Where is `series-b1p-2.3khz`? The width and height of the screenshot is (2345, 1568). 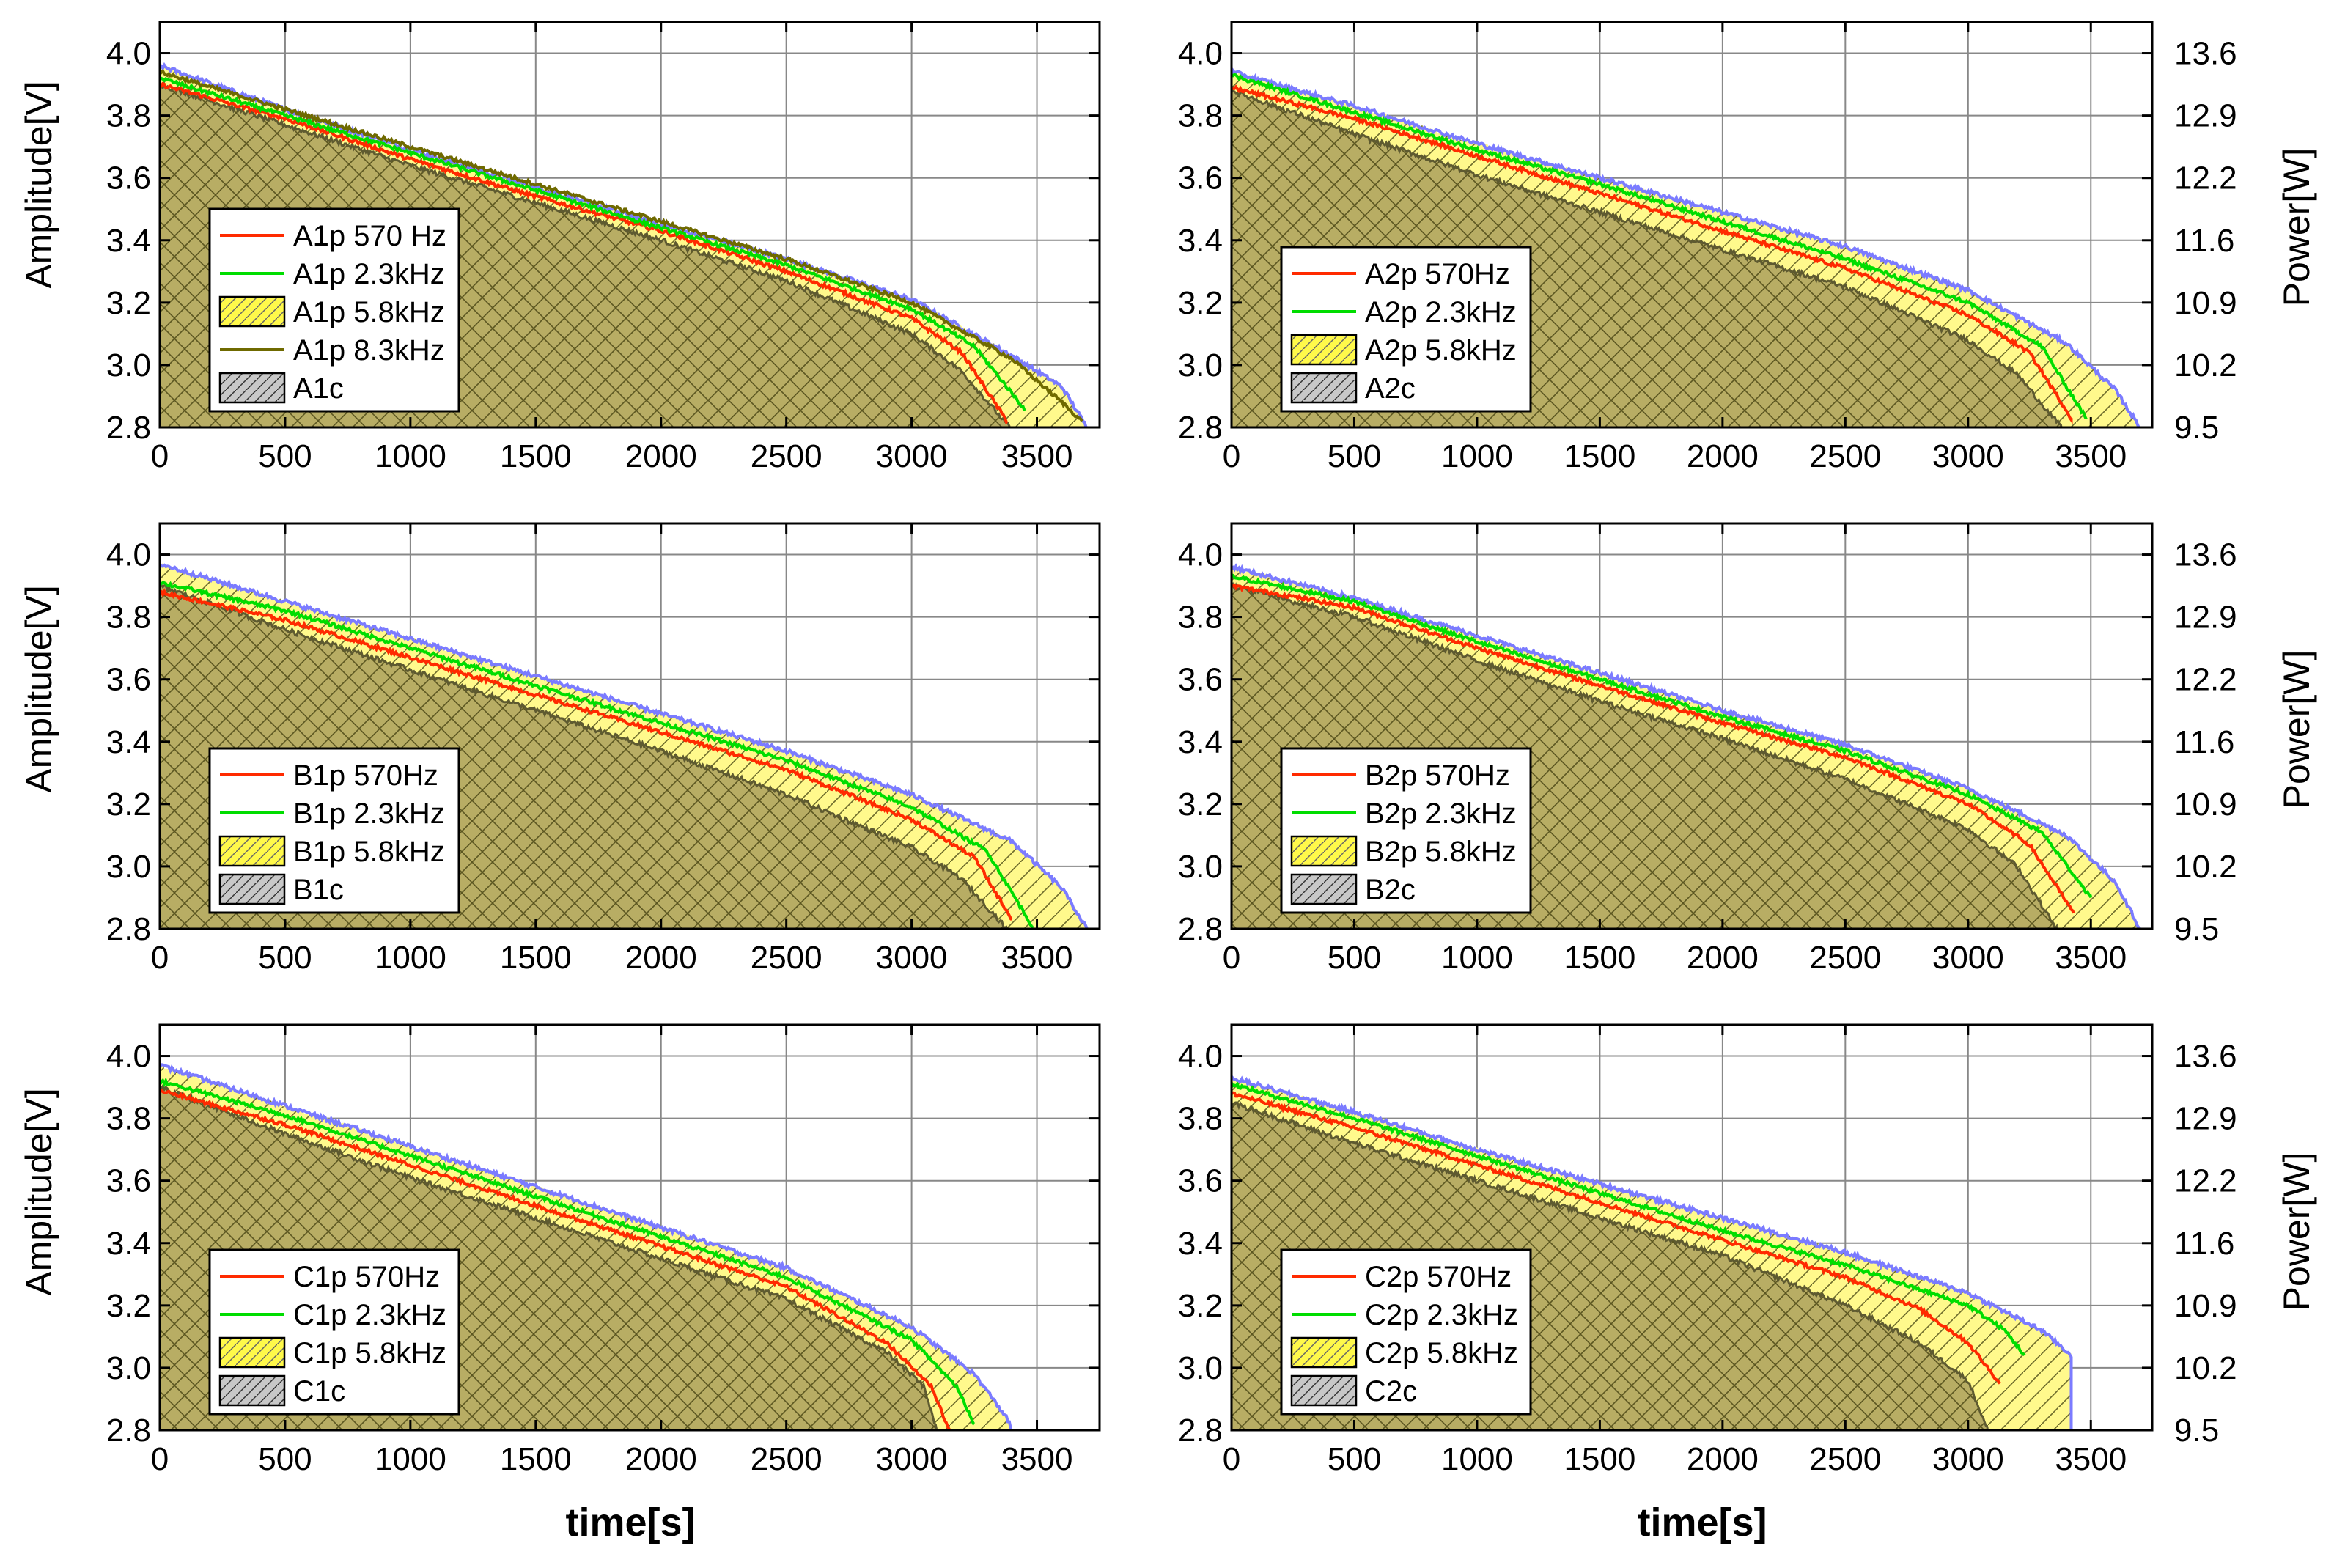
series-b1p-2.3khz is located at coordinates (597, 755).